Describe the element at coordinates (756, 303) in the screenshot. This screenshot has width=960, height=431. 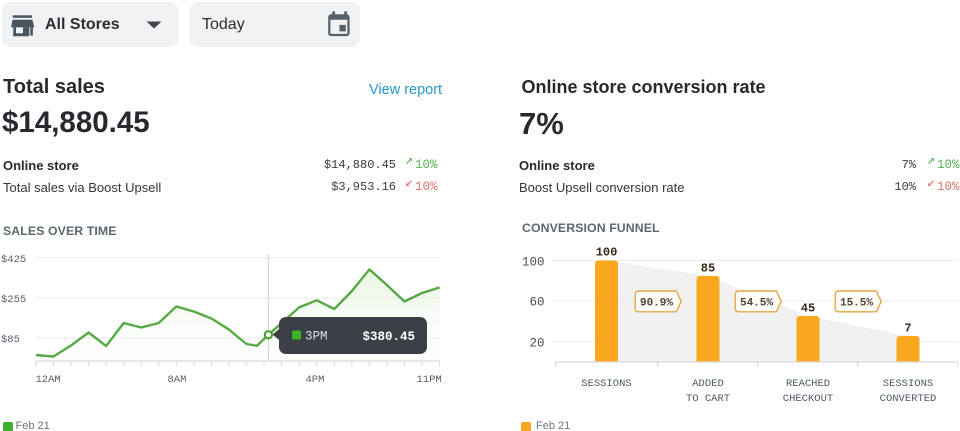
I see `svg-text: 54.5%` at that location.